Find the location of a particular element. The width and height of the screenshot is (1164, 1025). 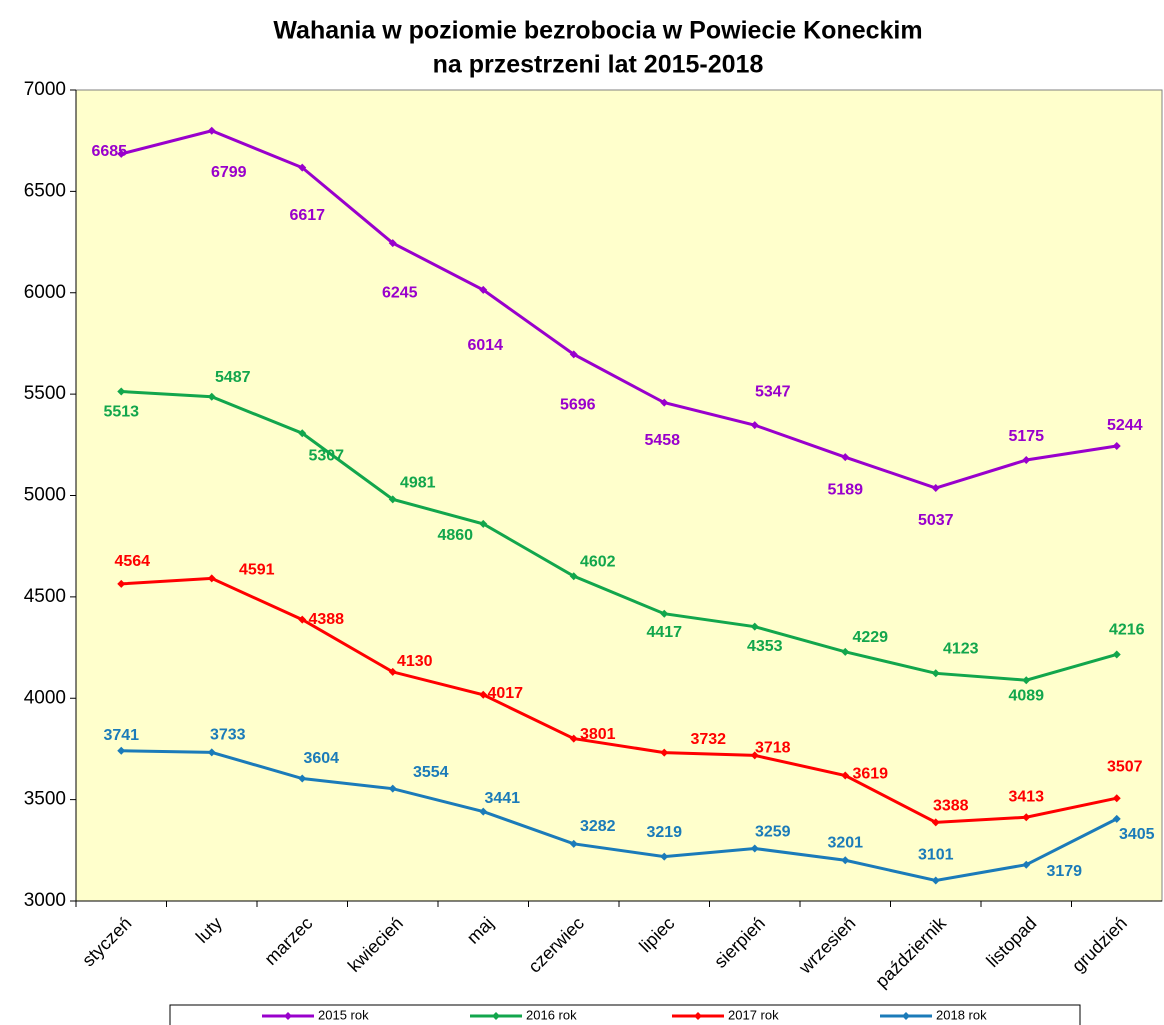

data-label: 3732 is located at coordinates (708, 739).